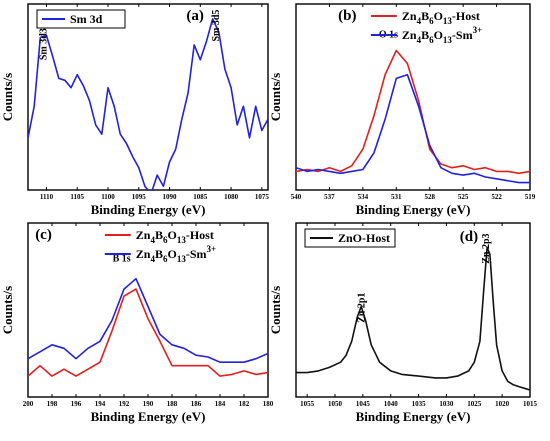 The image size is (550, 441). What do you see at coordinates (429, 197) in the screenshot?
I see `x-tick-label: 528` at bounding box center [429, 197].